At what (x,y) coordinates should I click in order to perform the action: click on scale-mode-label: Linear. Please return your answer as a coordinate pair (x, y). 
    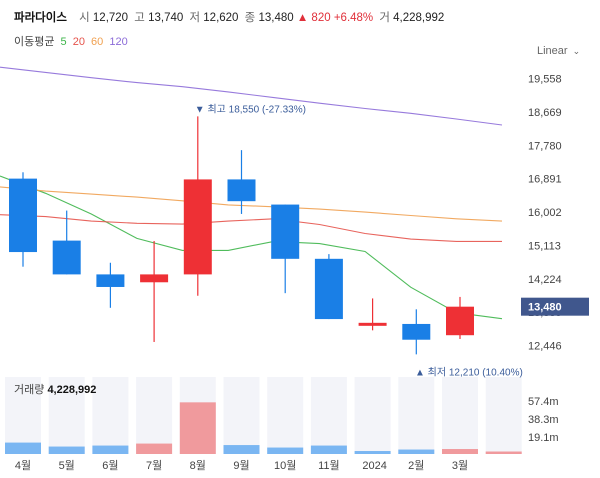
    Looking at the image, I should click on (552, 51).